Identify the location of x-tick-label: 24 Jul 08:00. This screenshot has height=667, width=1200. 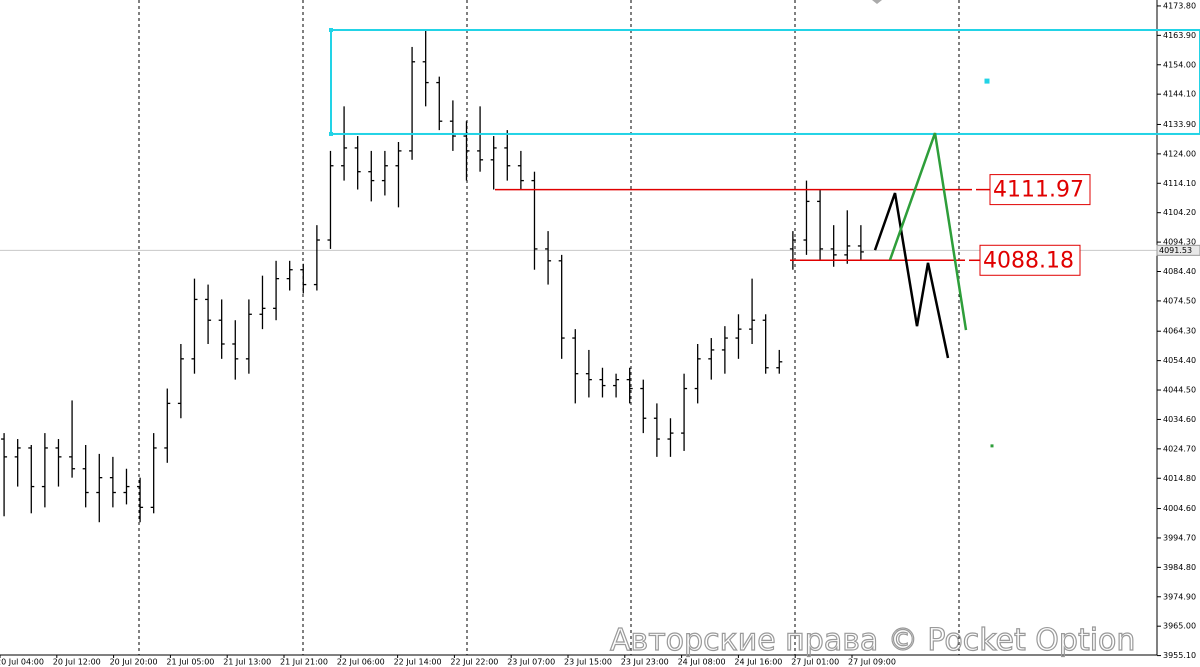
(702, 662).